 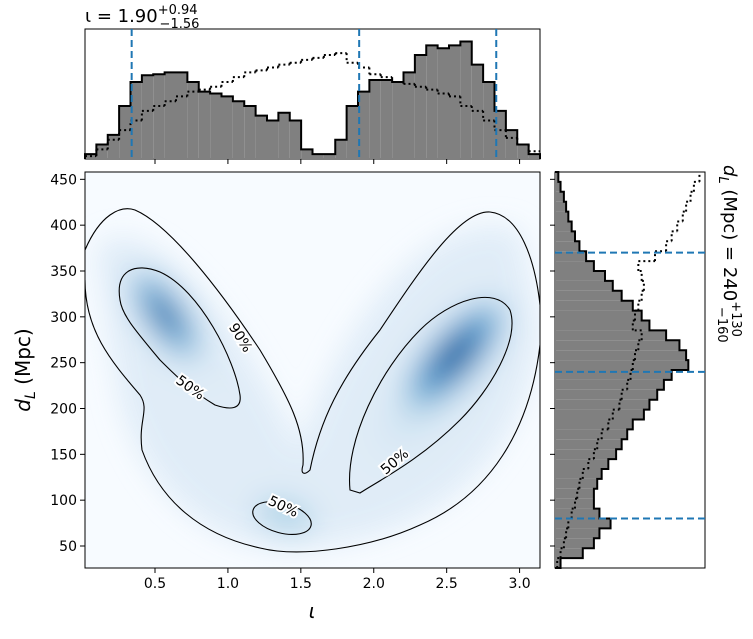 What do you see at coordinates (63, 364) in the screenshot?
I see `y-tick-label: 250` at bounding box center [63, 364].